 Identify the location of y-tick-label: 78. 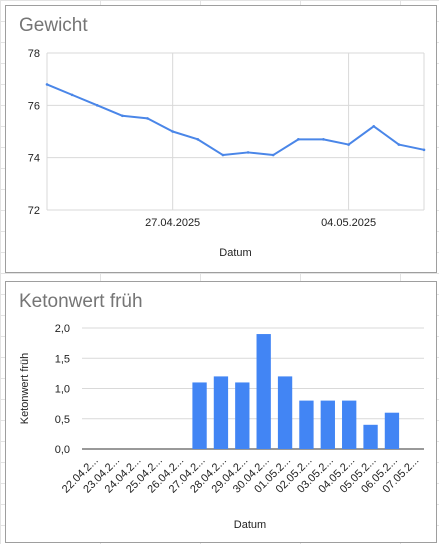
(34, 54).